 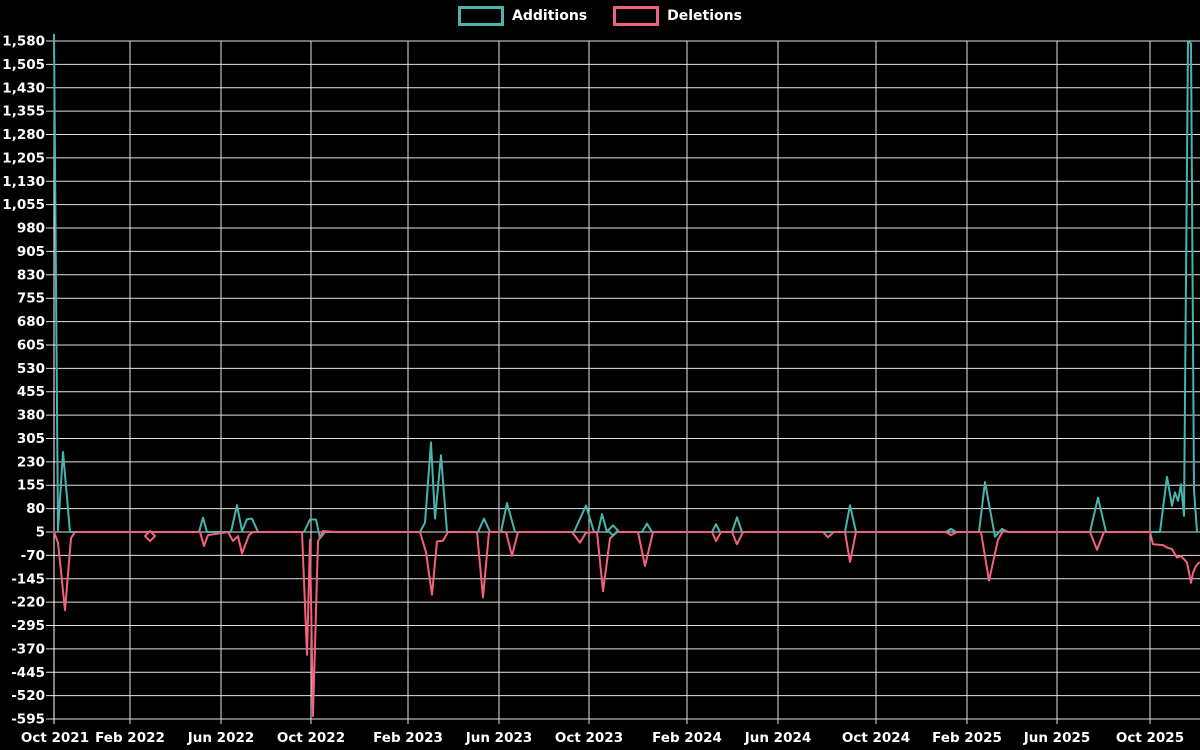 What do you see at coordinates (31, 345) in the screenshot?
I see `y-tick-label: 605` at bounding box center [31, 345].